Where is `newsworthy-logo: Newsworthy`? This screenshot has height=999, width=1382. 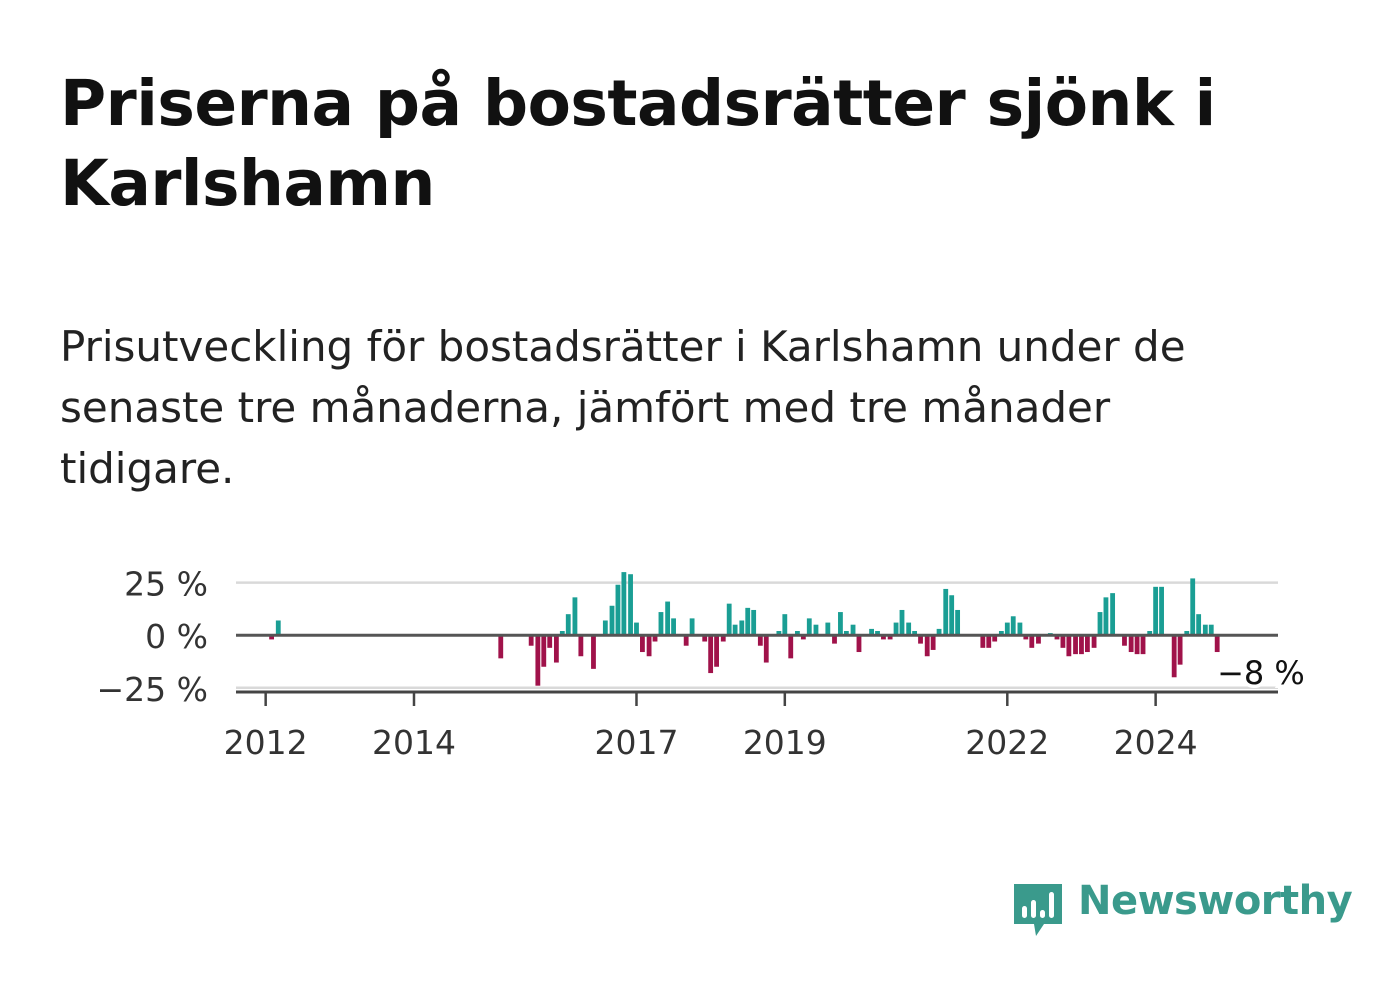
newsworthy-logo: Newsworthy is located at coordinates (1181, 911).